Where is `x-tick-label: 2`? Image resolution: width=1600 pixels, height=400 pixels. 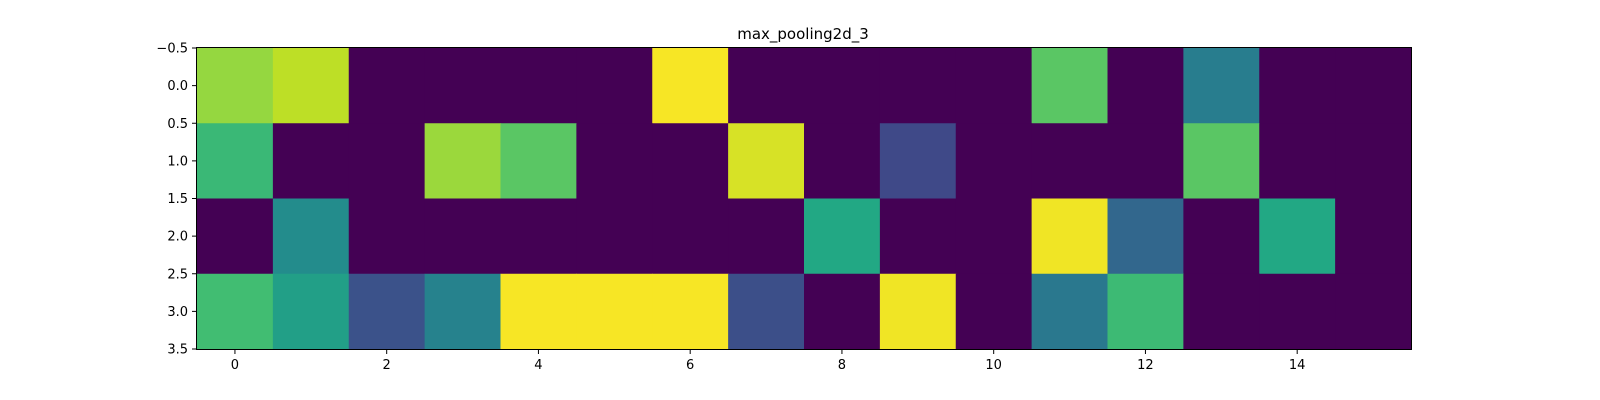
x-tick-label: 2 is located at coordinates (387, 365).